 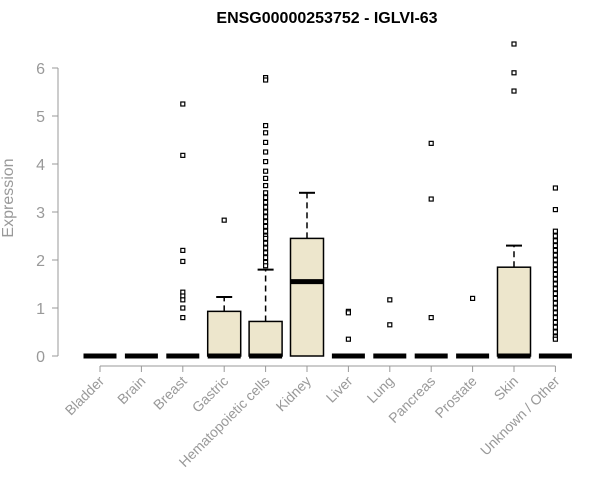 What do you see at coordinates (520, 416) in the screenshot?
I see `x-tick-label: Unknown / Other` at bounding box center [520, 416].